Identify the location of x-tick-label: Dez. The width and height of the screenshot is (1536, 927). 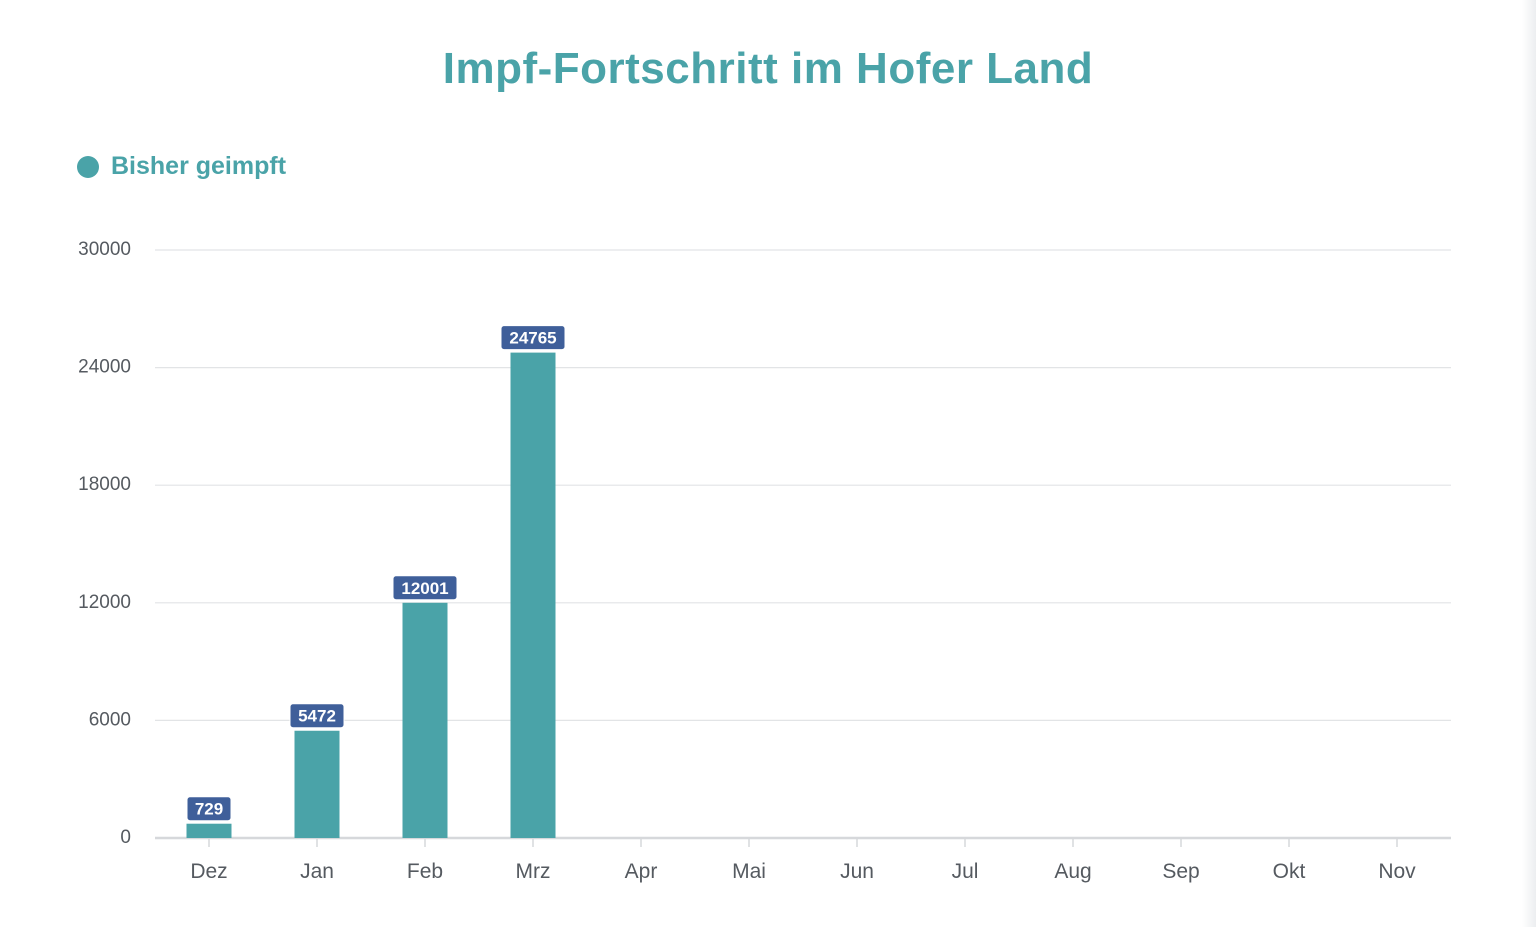
(208, 871).